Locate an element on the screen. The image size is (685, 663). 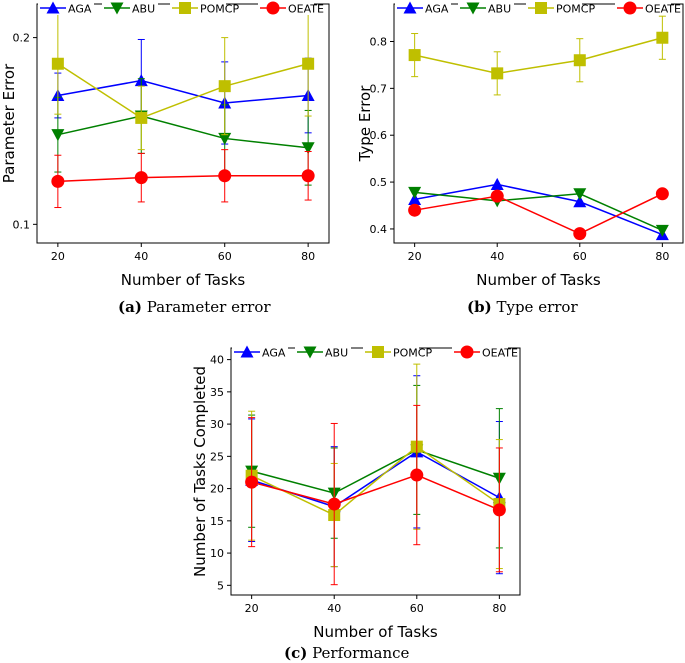
y-tick-label: 0.2 is located at coordinates (22, 38).